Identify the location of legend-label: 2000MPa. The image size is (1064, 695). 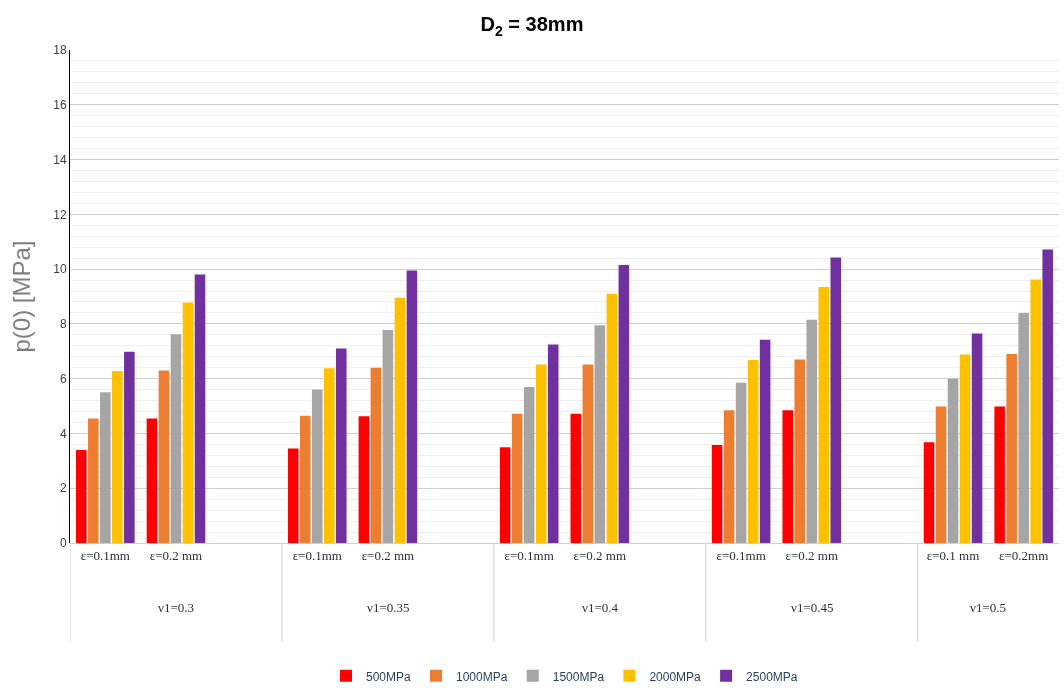
(675, 676).